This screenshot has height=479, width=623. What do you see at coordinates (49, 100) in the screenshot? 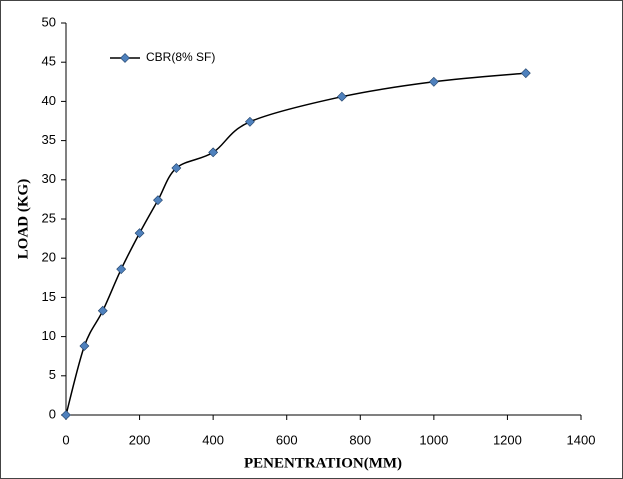
I see `y-tick-label: 40` at bounding box center [49, 100].